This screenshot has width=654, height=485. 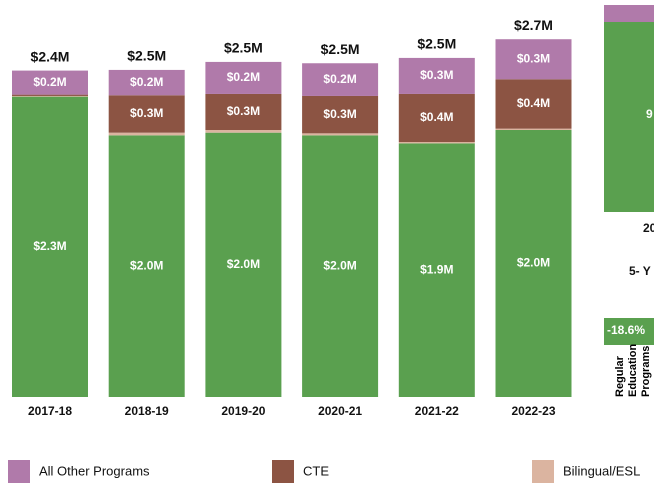 What do you see at coordinates (147, 411) in the screenshot?
I see `x-tick-label: 2018-19` at bounding box center [147, 411].